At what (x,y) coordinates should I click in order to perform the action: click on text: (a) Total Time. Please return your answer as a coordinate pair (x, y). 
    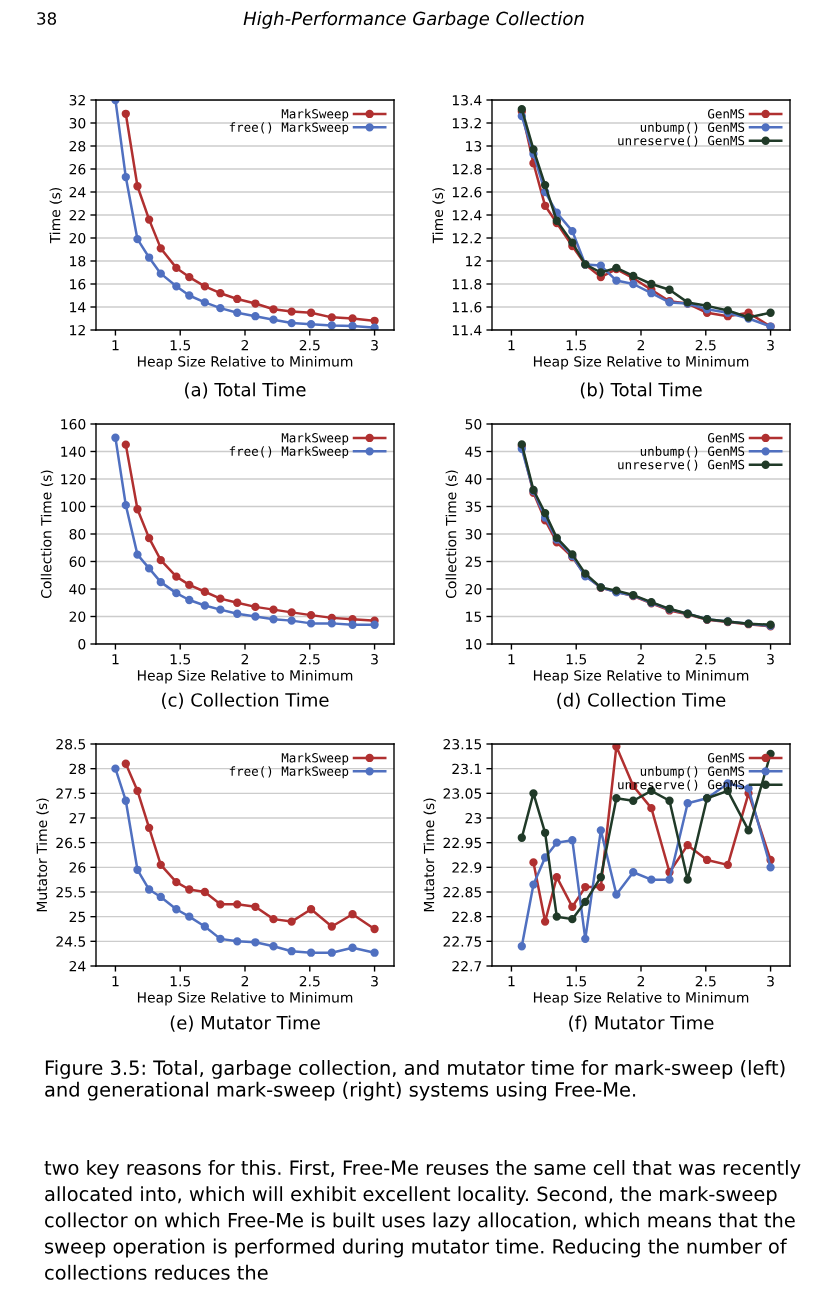
    Looking at the image, I should click on (245, 390).